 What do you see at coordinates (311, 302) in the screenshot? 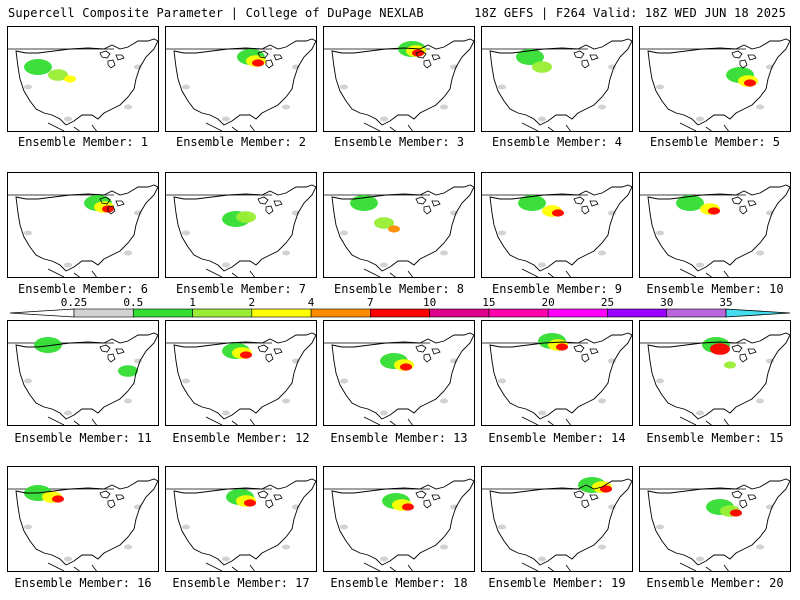
I see `colorbar-tick-label: 4` at bounding box center [311, 302].